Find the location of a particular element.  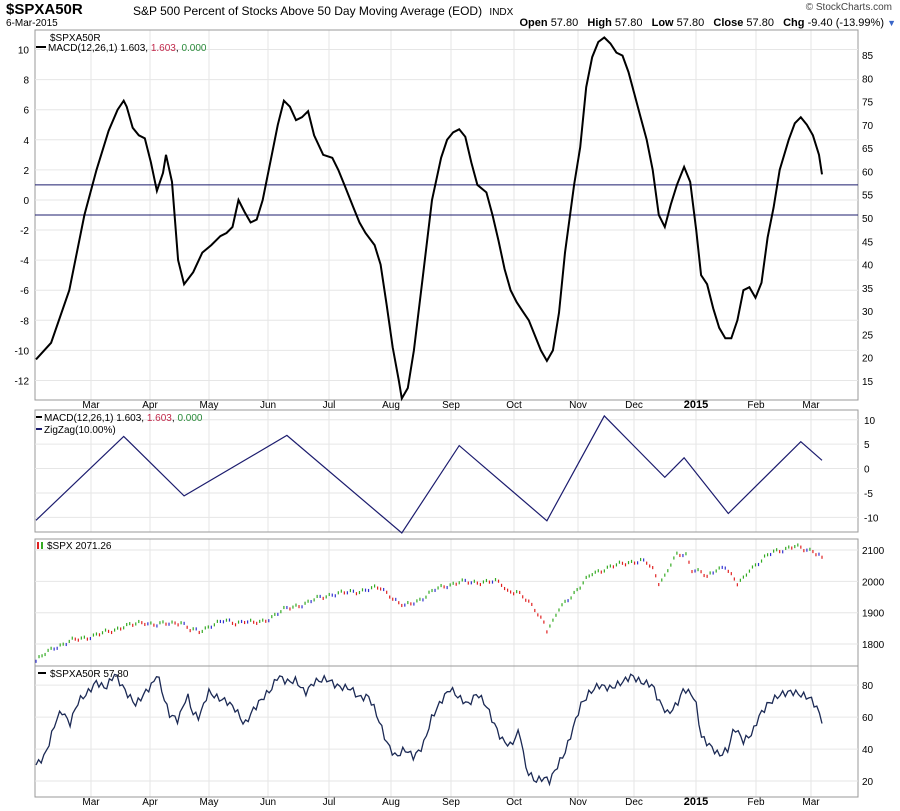

macd-value: 1.603 is located at coordinates (128, 418).